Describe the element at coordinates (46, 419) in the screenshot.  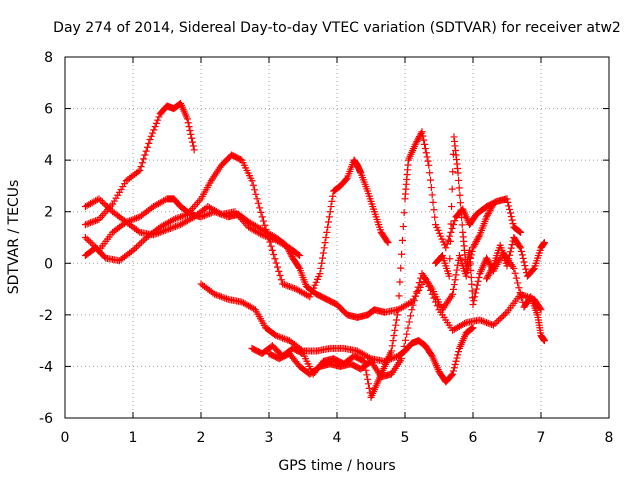
I see `y-tick-label: -6` at that location.